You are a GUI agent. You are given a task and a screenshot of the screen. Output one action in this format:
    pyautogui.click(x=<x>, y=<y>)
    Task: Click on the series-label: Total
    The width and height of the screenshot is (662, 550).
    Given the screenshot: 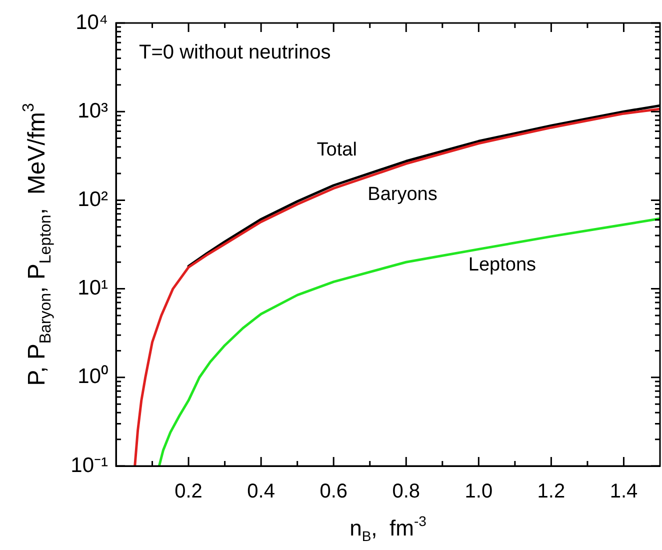 What is the action you would take?
    pyautogui.click(x=336, y=150)
    